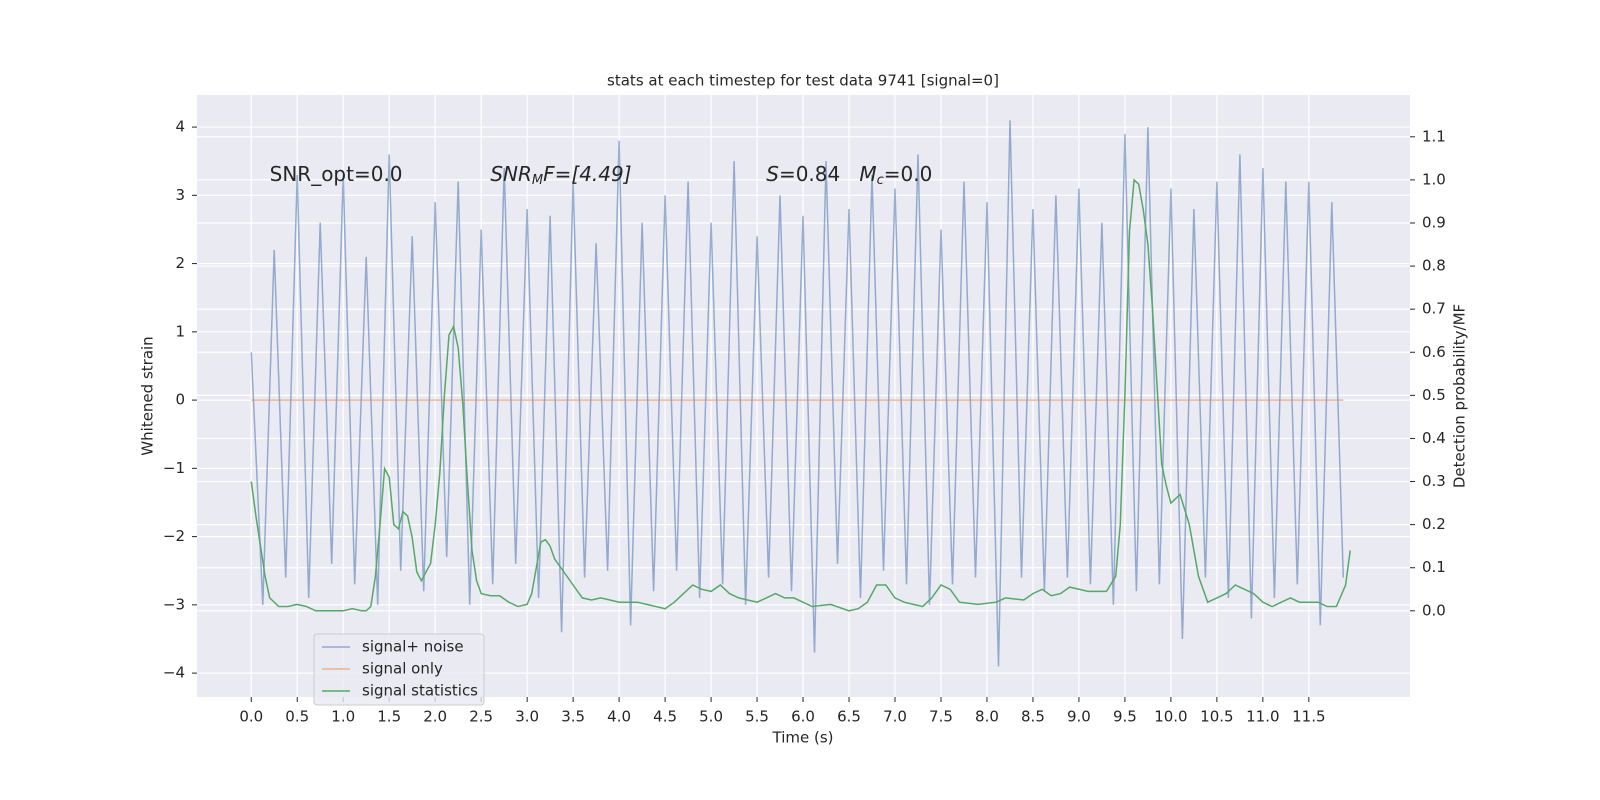  I want to click on x-tick-label: 4.0, so click(619, 717).